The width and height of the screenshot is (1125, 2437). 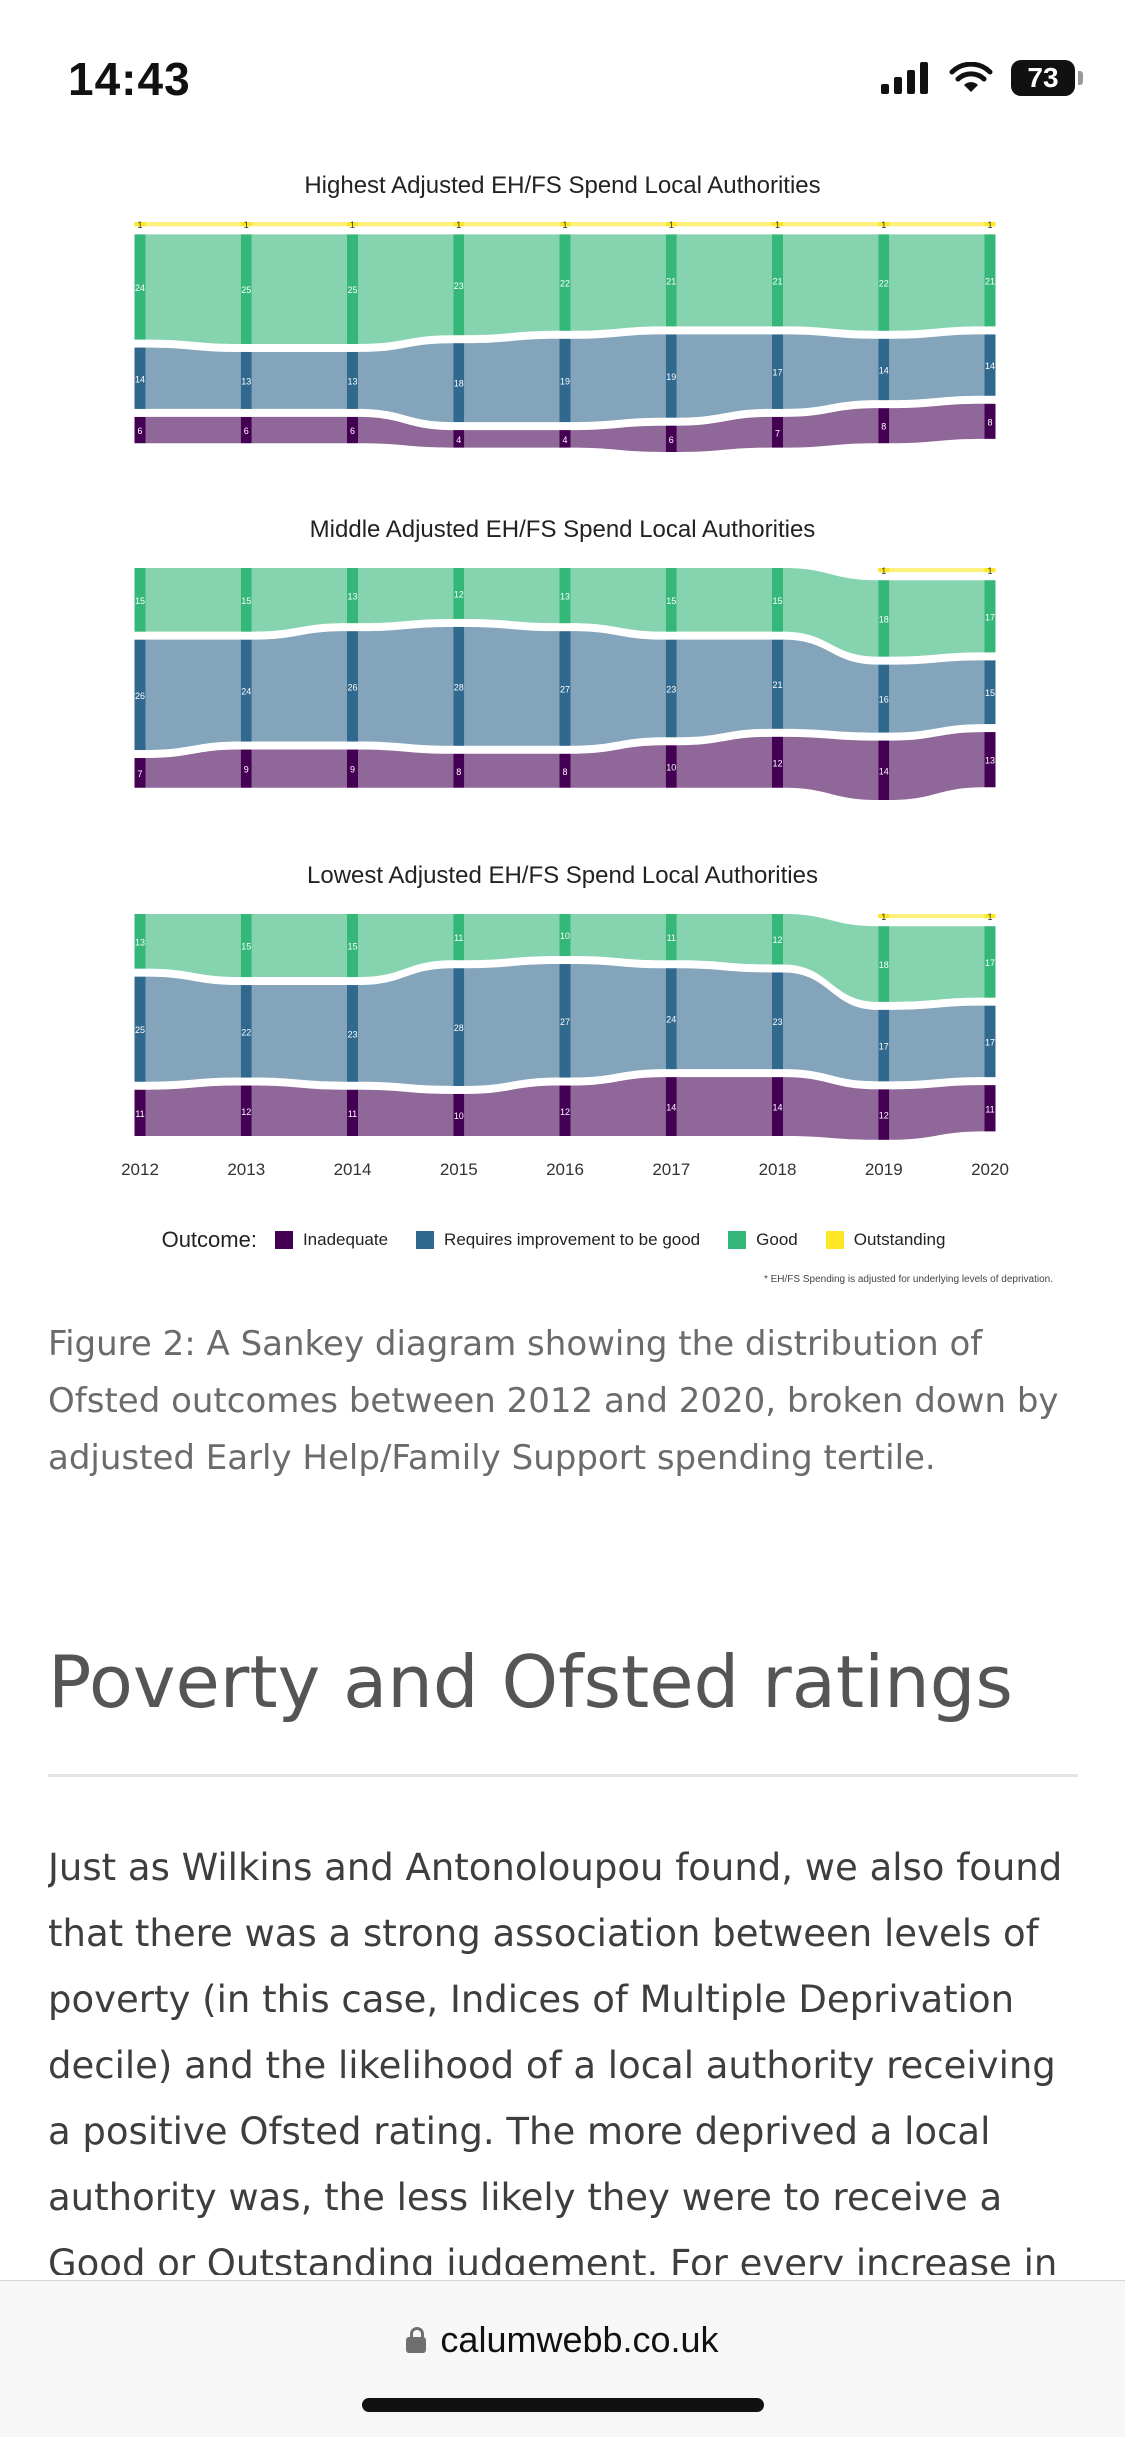 I want to click on sankey-node-label-1-2-5: 23, so click(x=671, y=689).